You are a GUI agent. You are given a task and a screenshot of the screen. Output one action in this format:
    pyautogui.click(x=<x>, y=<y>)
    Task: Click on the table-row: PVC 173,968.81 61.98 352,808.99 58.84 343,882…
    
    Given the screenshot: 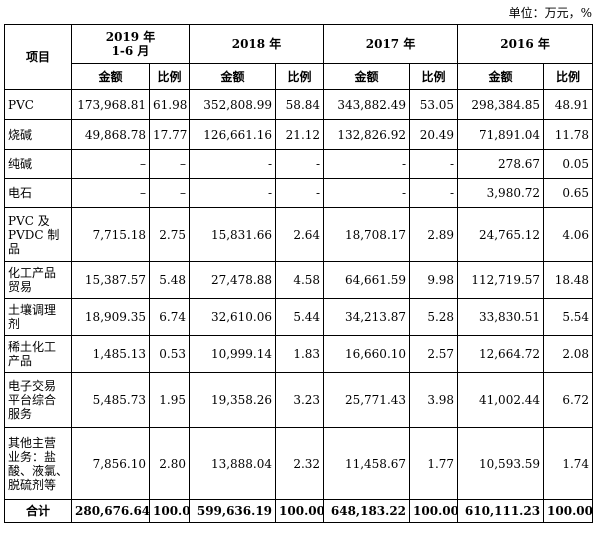 What is the action you would take?
    pyautogui.click(x=299, y=104)
    